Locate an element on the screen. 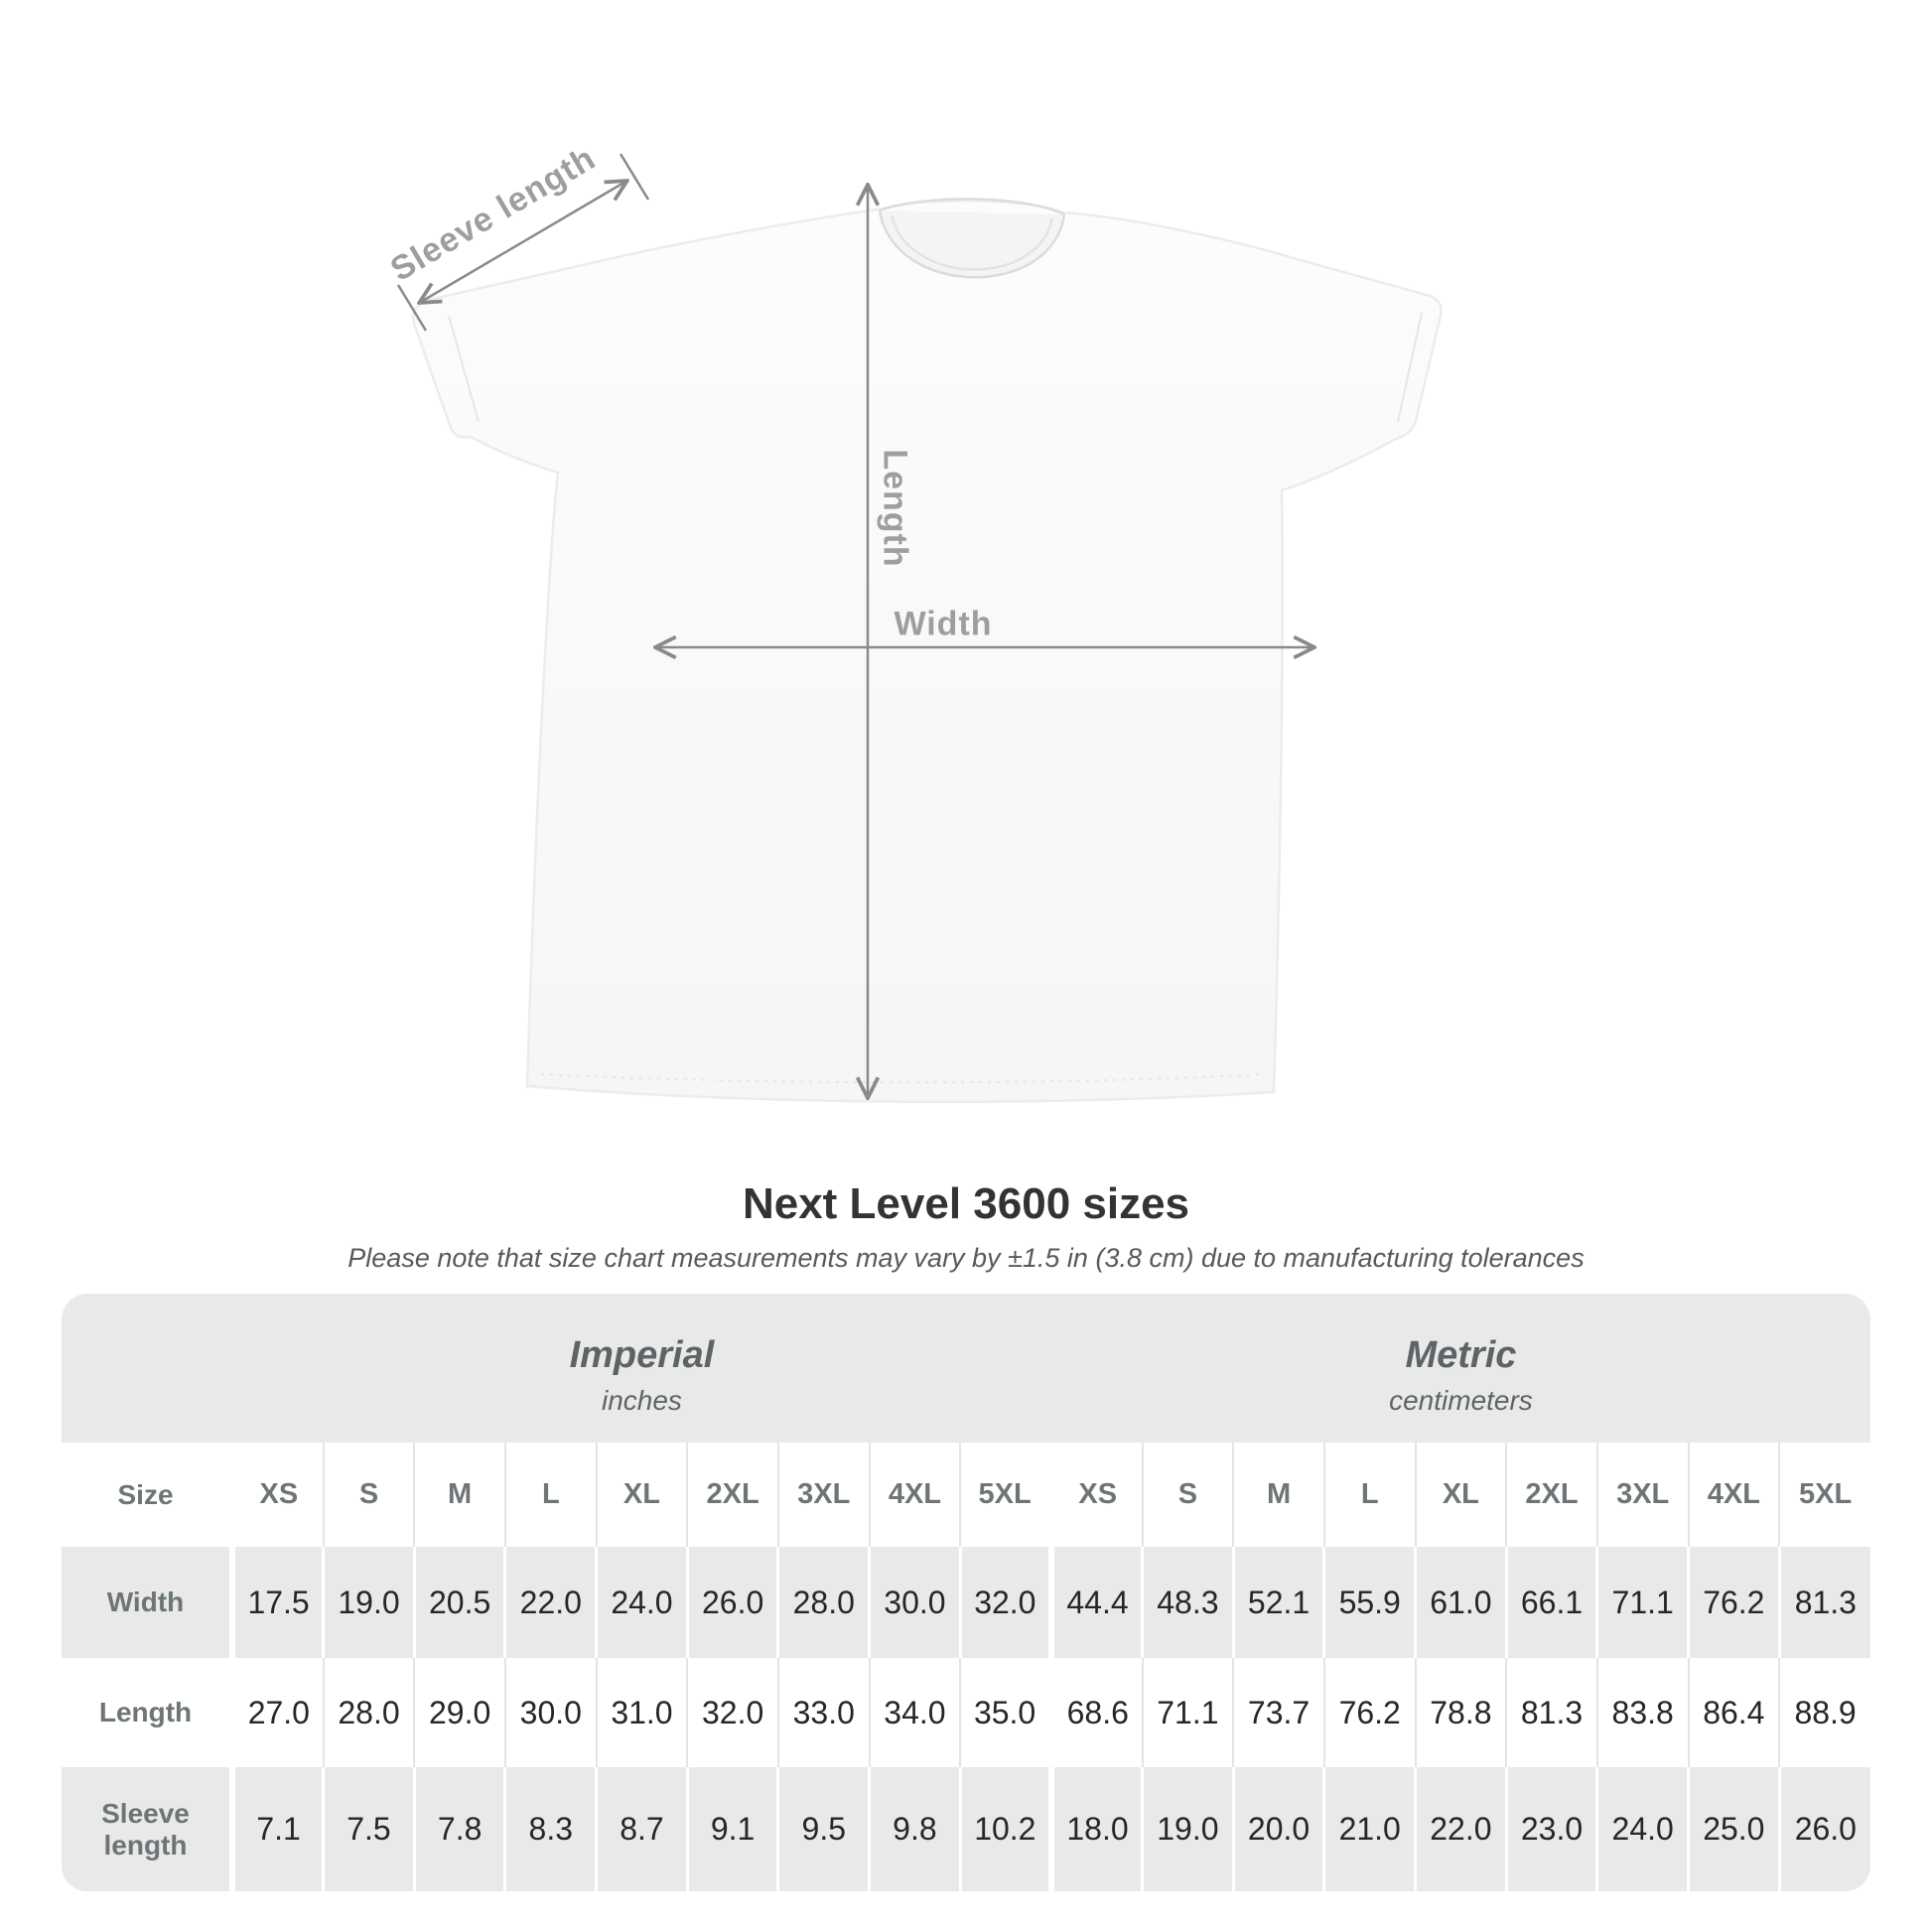 This screenshot has width=1932, height=1932. value-cell: 35.0 is located at coordinates (1005, 1713).